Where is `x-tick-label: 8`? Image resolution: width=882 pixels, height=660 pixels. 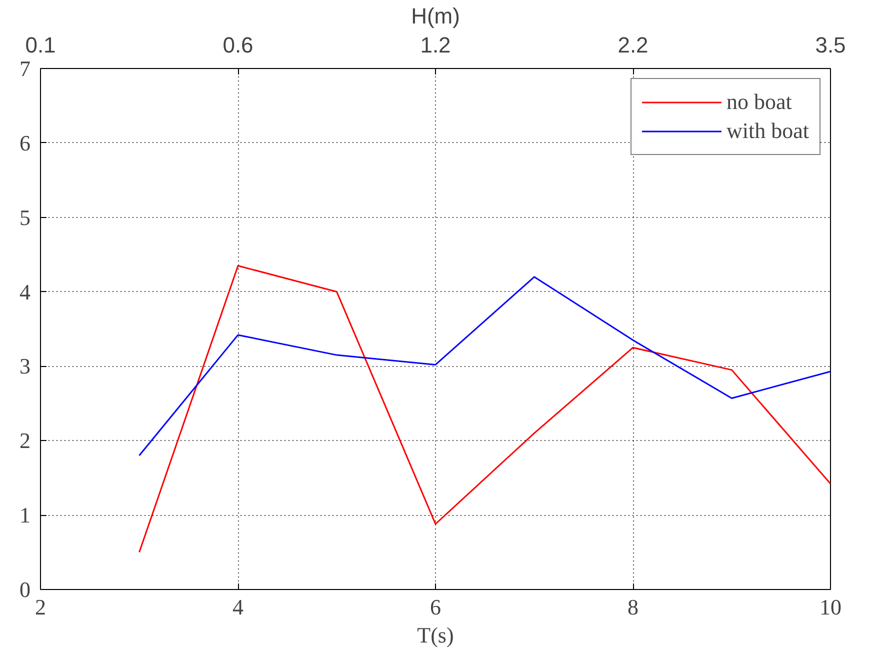 x-tick-label: 8 is located at coordinates (633, 607).